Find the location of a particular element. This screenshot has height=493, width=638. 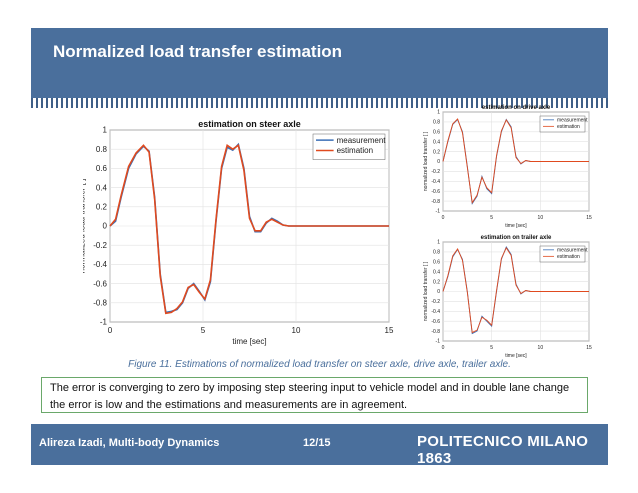

chart-title: estimation on trailer axle is located at coordinates (516, 238).